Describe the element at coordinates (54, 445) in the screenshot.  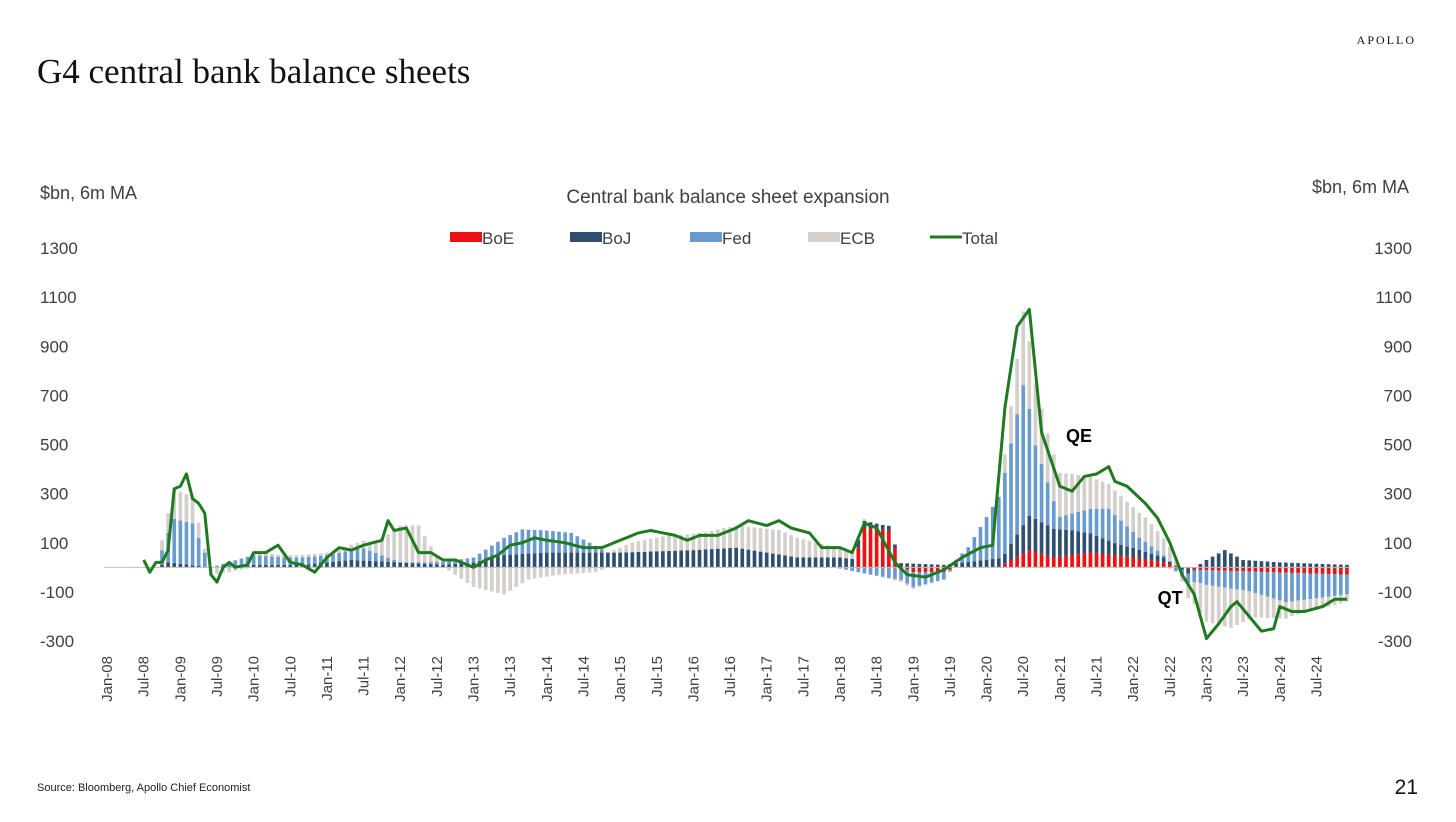
I see `y-tick-left: 500` at that location.